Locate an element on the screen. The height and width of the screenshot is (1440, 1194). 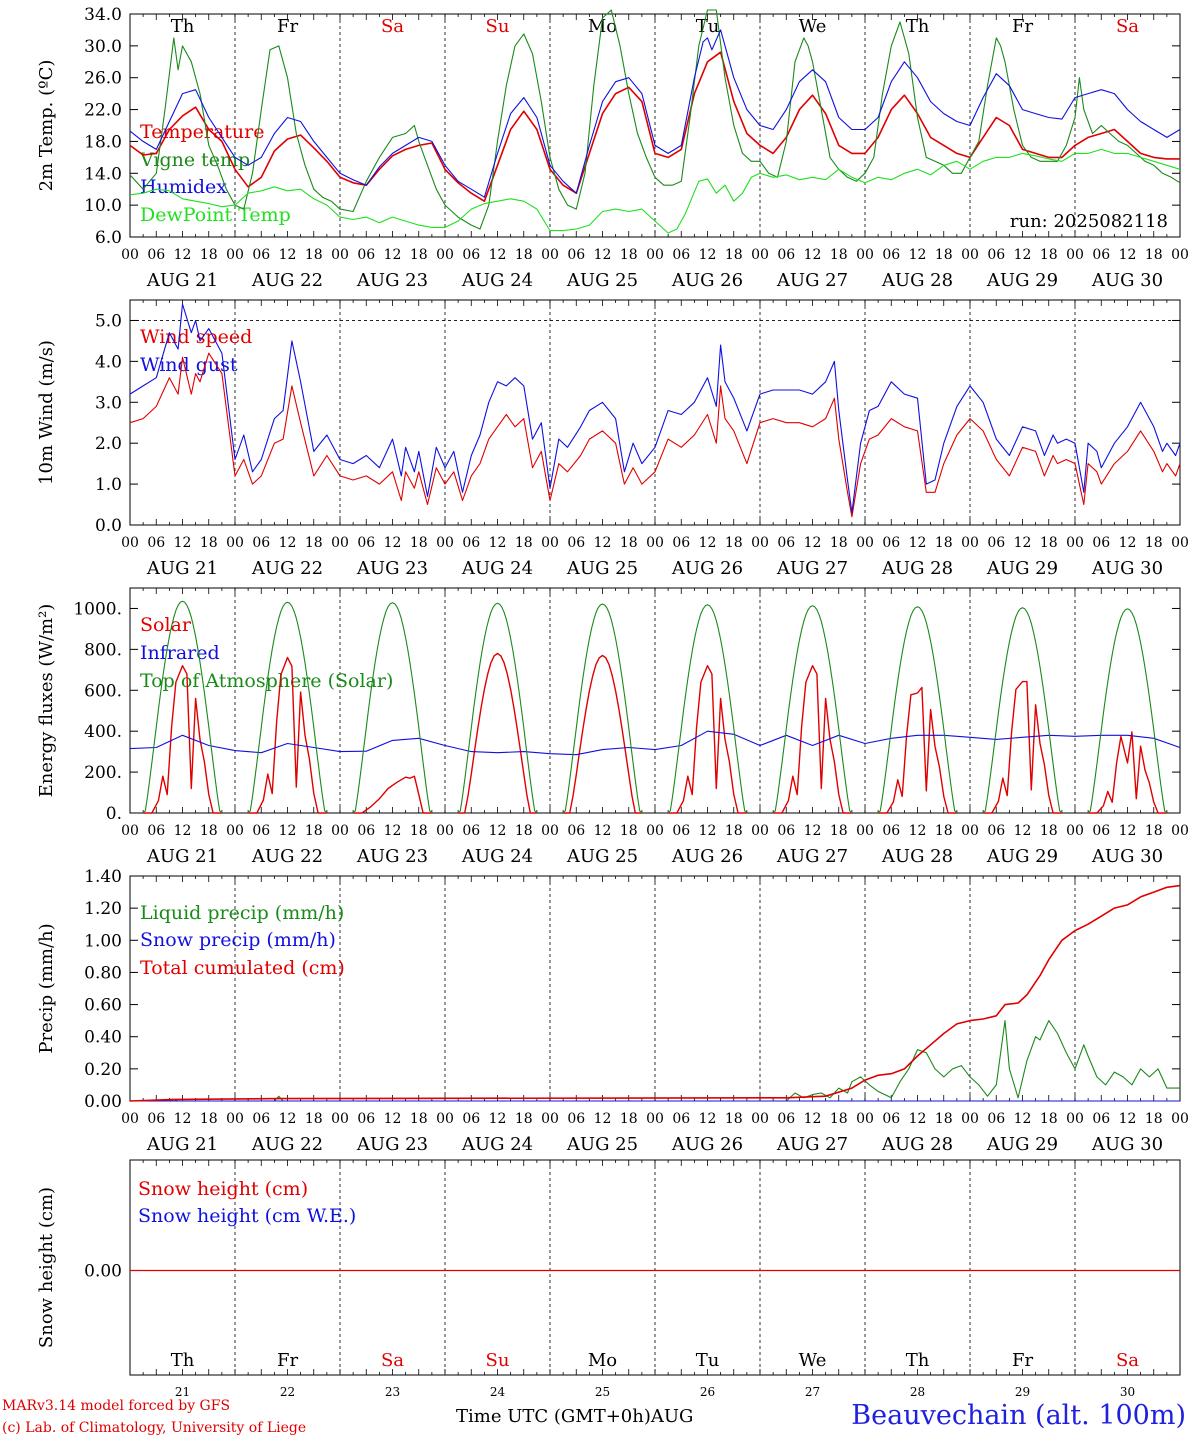
day-name-label: Sa is located at coordinates (1127, 1360).